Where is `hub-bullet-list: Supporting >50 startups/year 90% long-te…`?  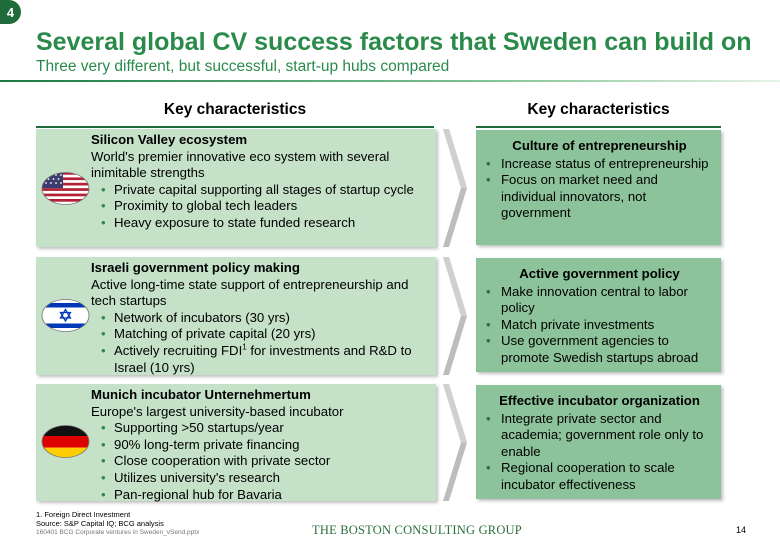 hub-bullet-list: Supporting >50 startups/year 90% long-te… is located at coordinates (265, 461).